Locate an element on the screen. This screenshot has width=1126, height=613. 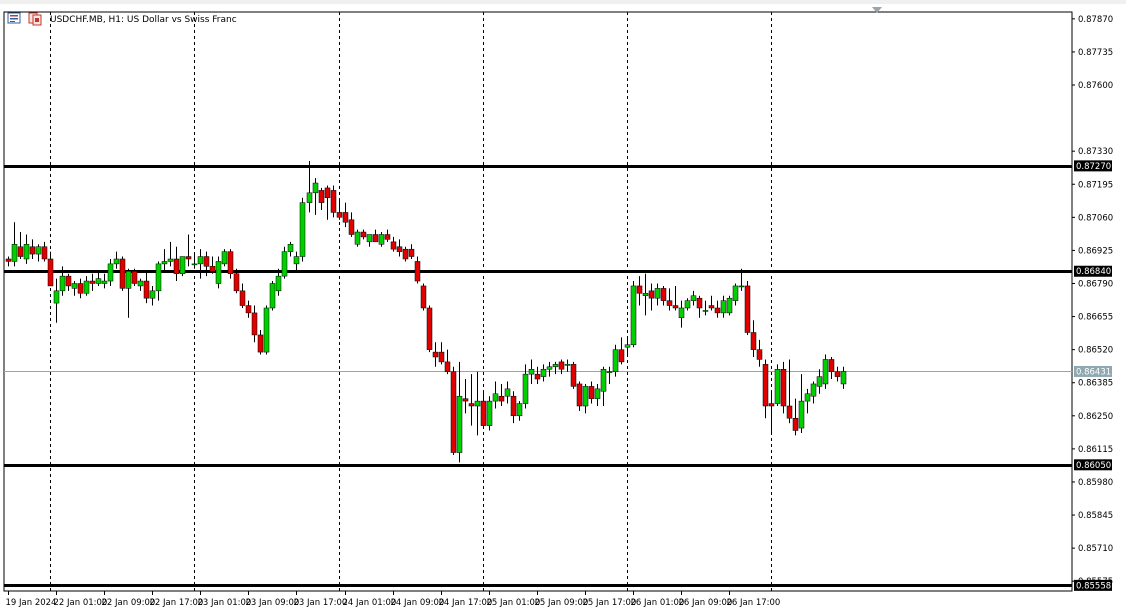
chart-windows-icon is located at coordinates (35, 19).